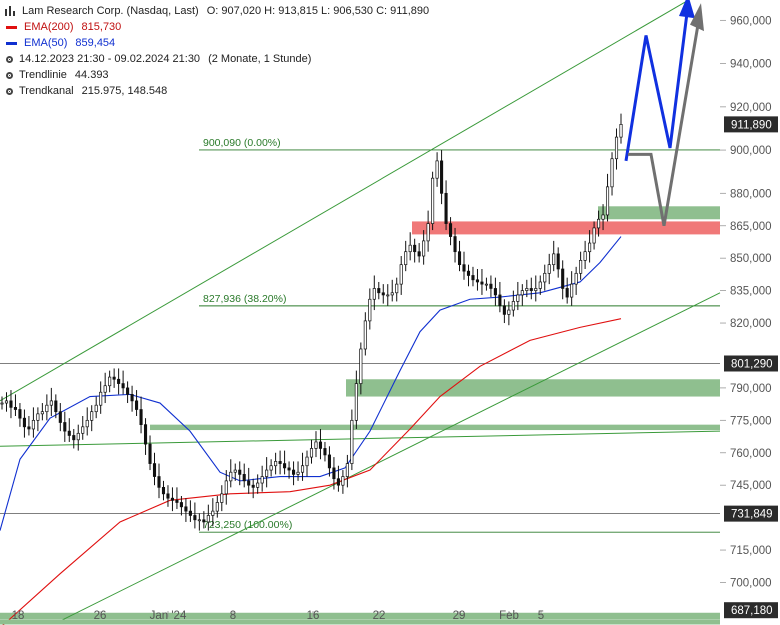 This screenshot has width=780, height=625. What do you see at coordinates (459, 616) in the screenshot?
I see `x-tick-label-6: 29` at bounding box center [459, 616].